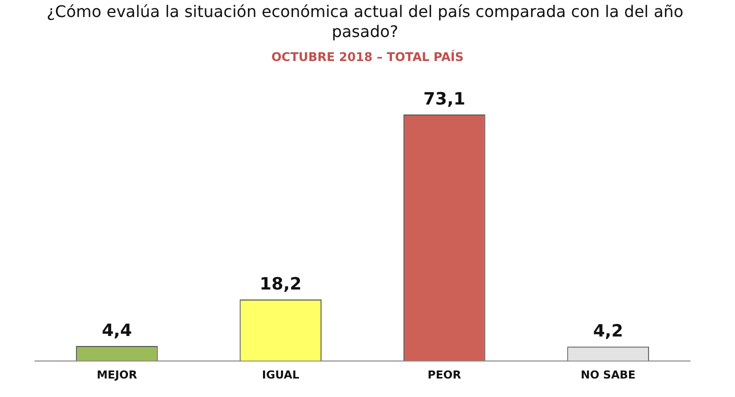 The image size is (735, 397). I want to click on x-tick-label: MEJOR, so click(117, 375).